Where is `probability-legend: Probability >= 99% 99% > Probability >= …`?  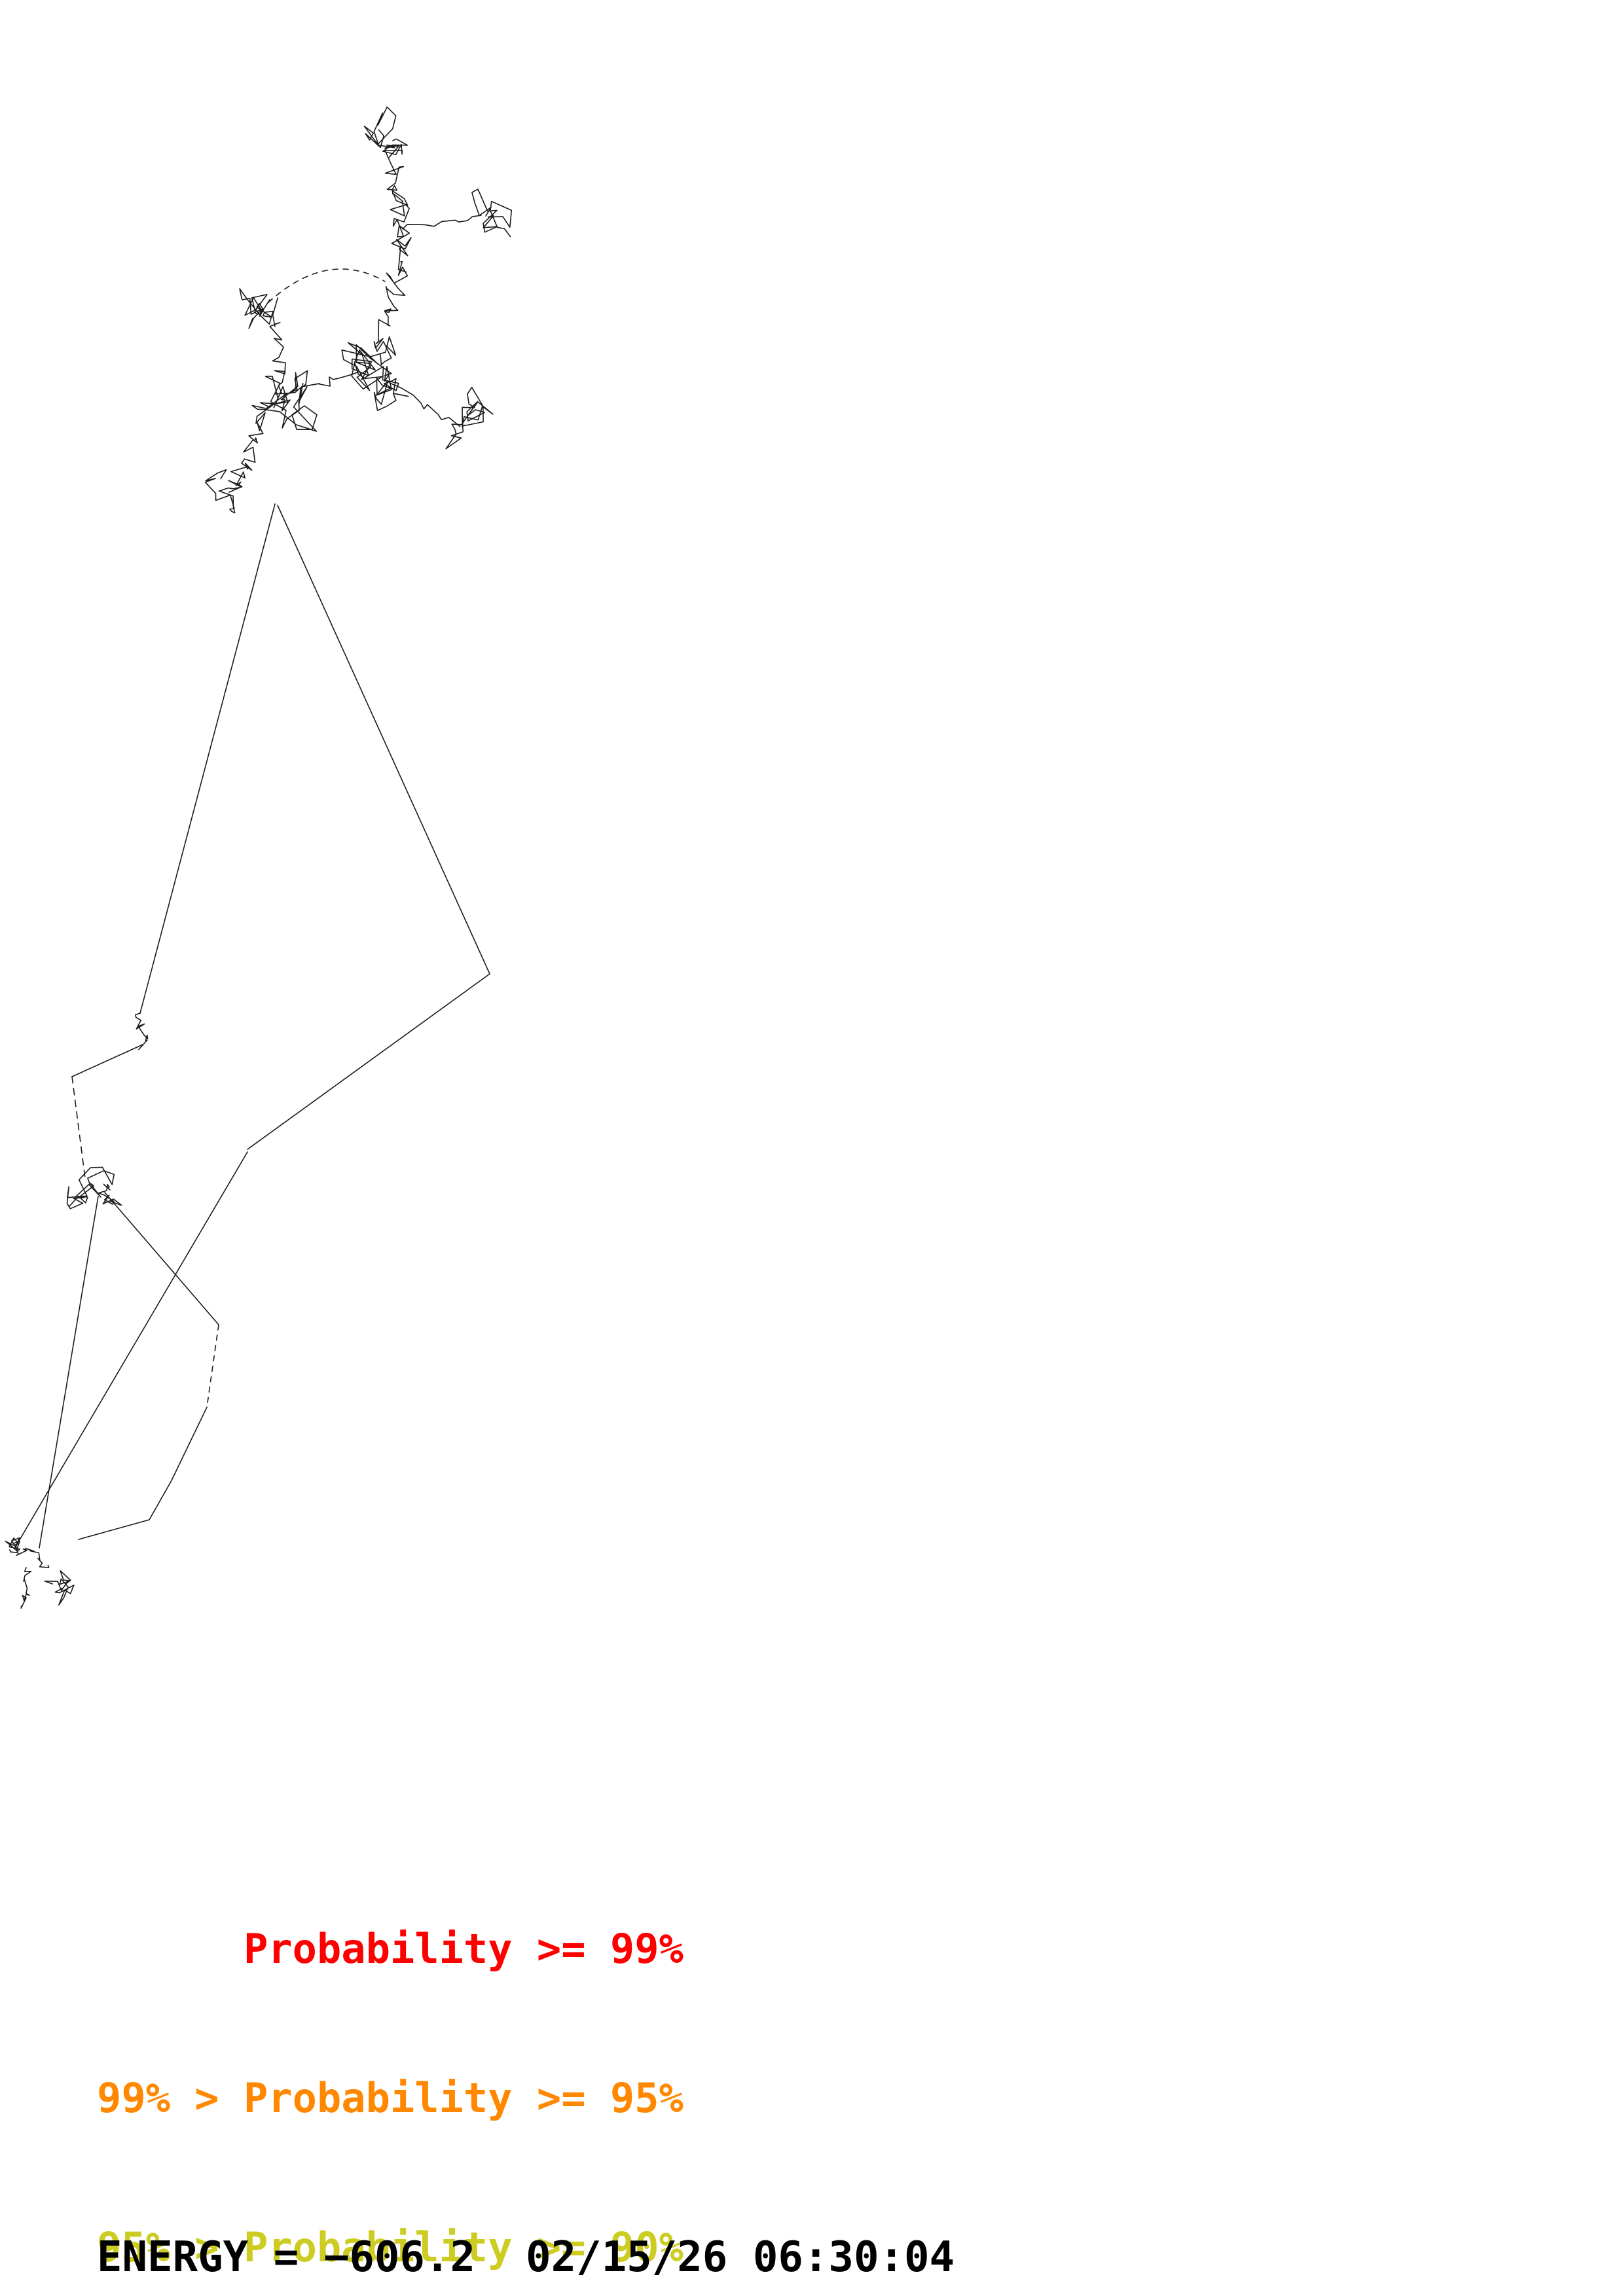
probability-legend: Probability >= 99% 99% > Probability >= … is located at coordinates (390, 2060).